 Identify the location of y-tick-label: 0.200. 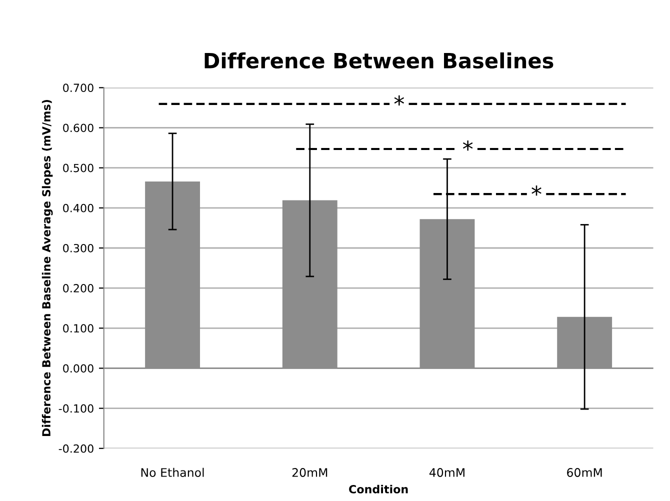
(78, 288).